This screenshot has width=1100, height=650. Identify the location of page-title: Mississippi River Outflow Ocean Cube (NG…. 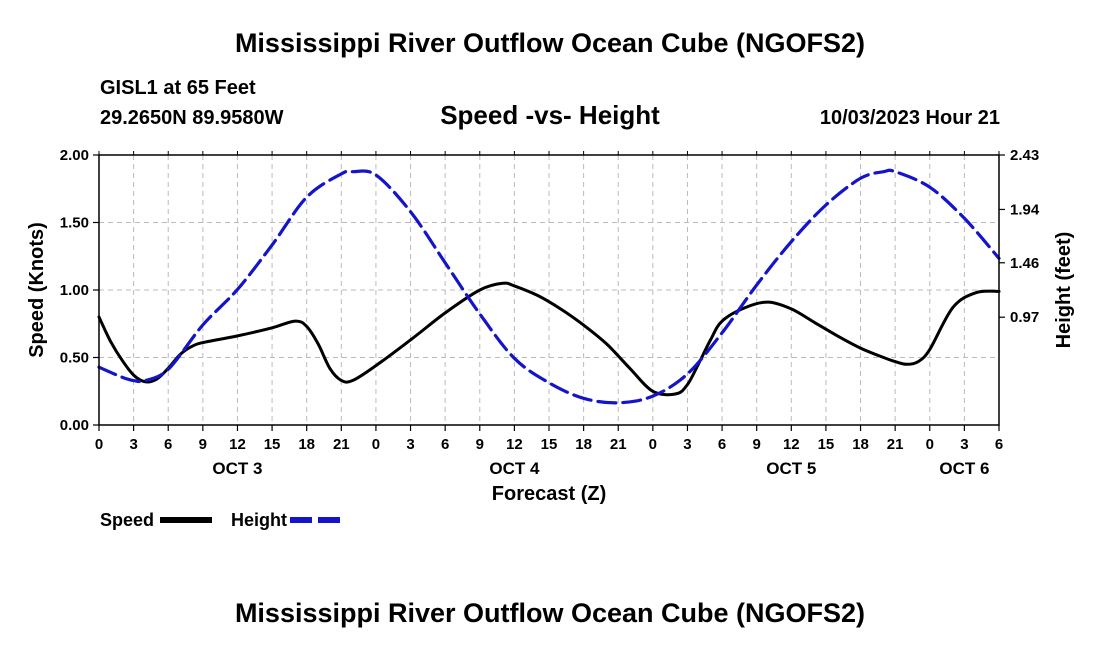
(550, 43).